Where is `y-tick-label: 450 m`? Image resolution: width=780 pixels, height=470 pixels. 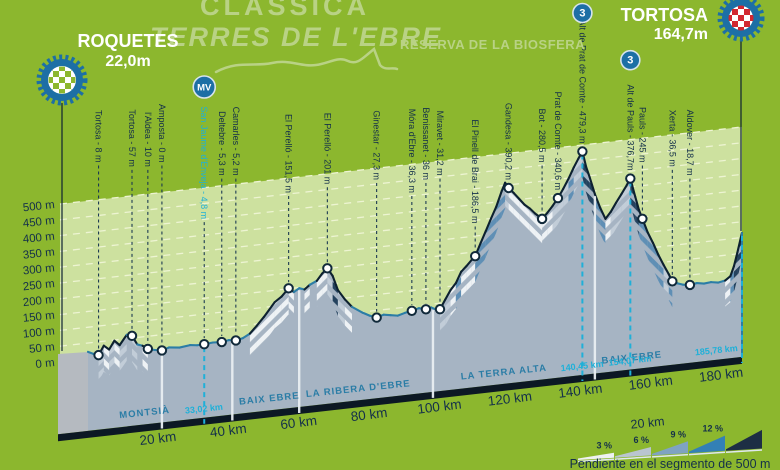 y-tick-label: 450 m is located at coordinates (38, 222).